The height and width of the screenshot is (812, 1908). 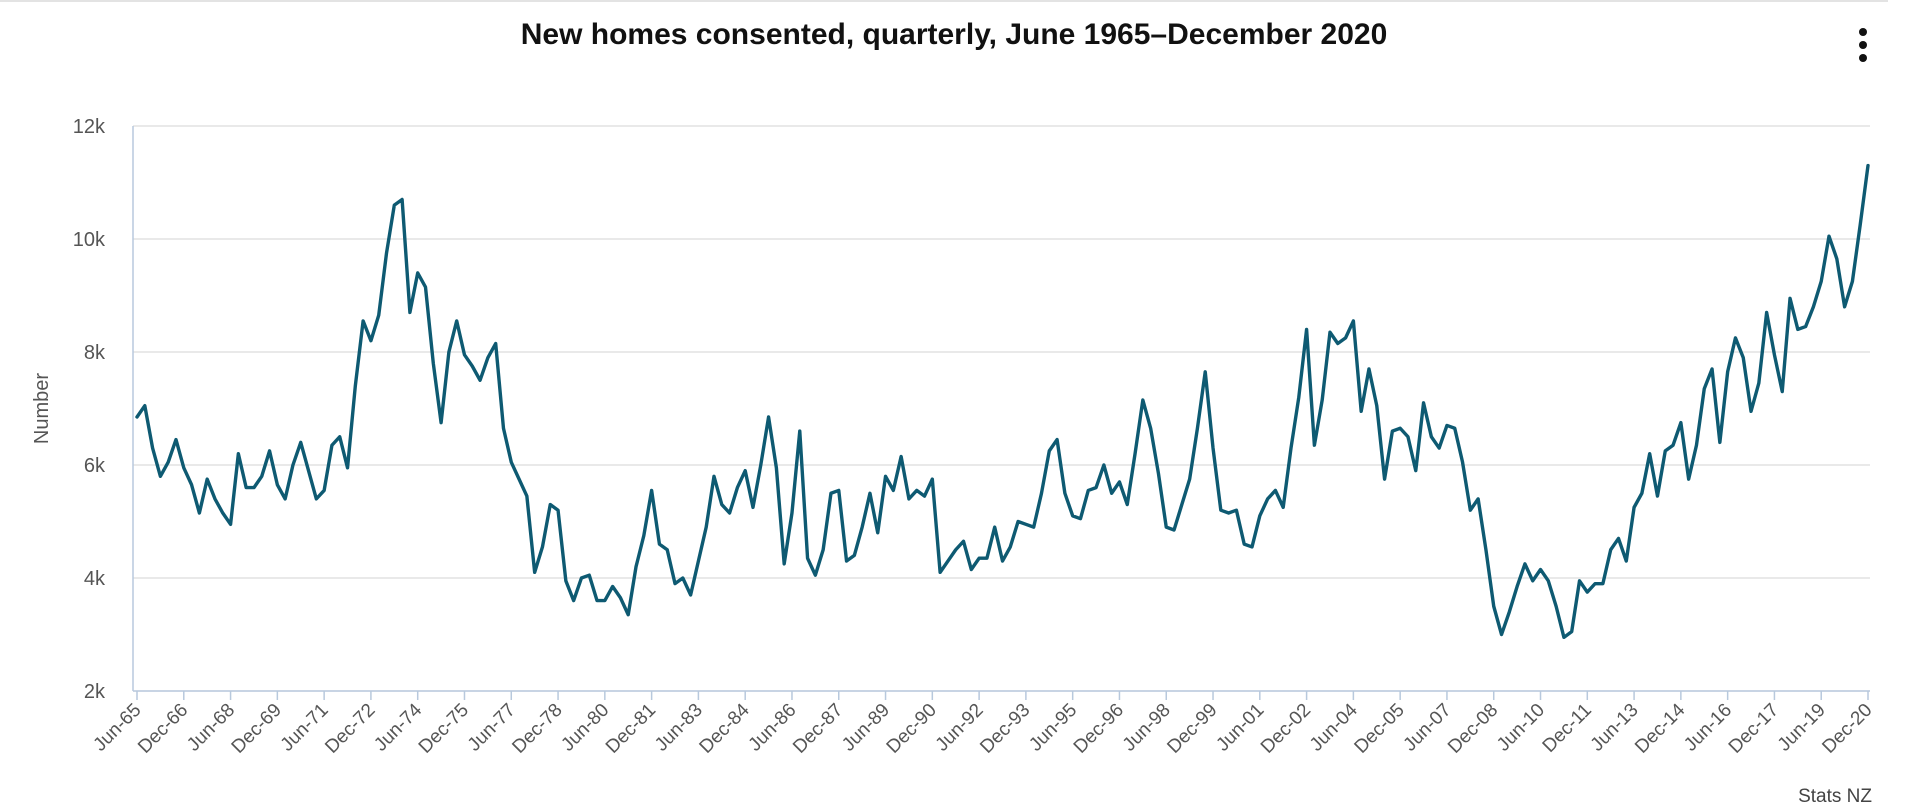 I want to click on x-tick-label: Dec-81, so click(x=631, y=729).